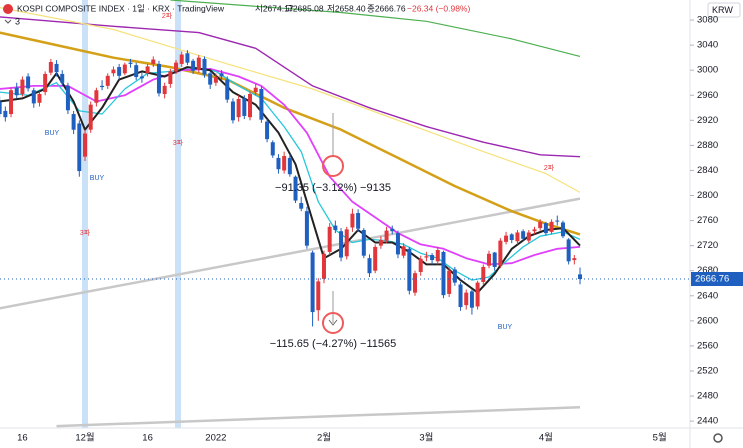 The width and height of the screenshot is (743, 448). Describe the element at coordinates (178, 214) in the screenshot. I see `highlight-band` at that location.